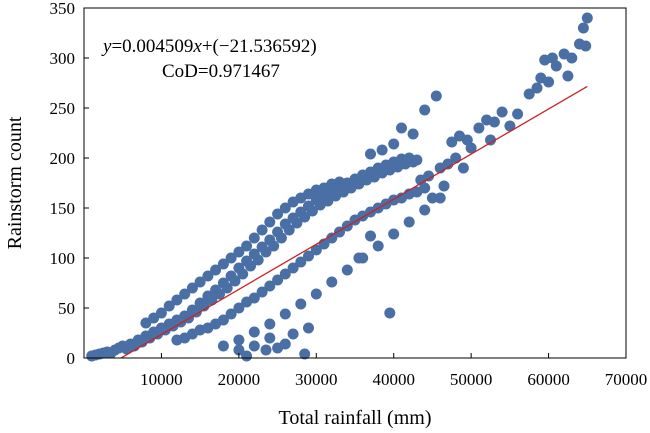 This screenshot has height=433, width=650. Describe the element at coordinates (221, 71) in the screenshot. I see `cod-label: CoD=0.971467` at that location.